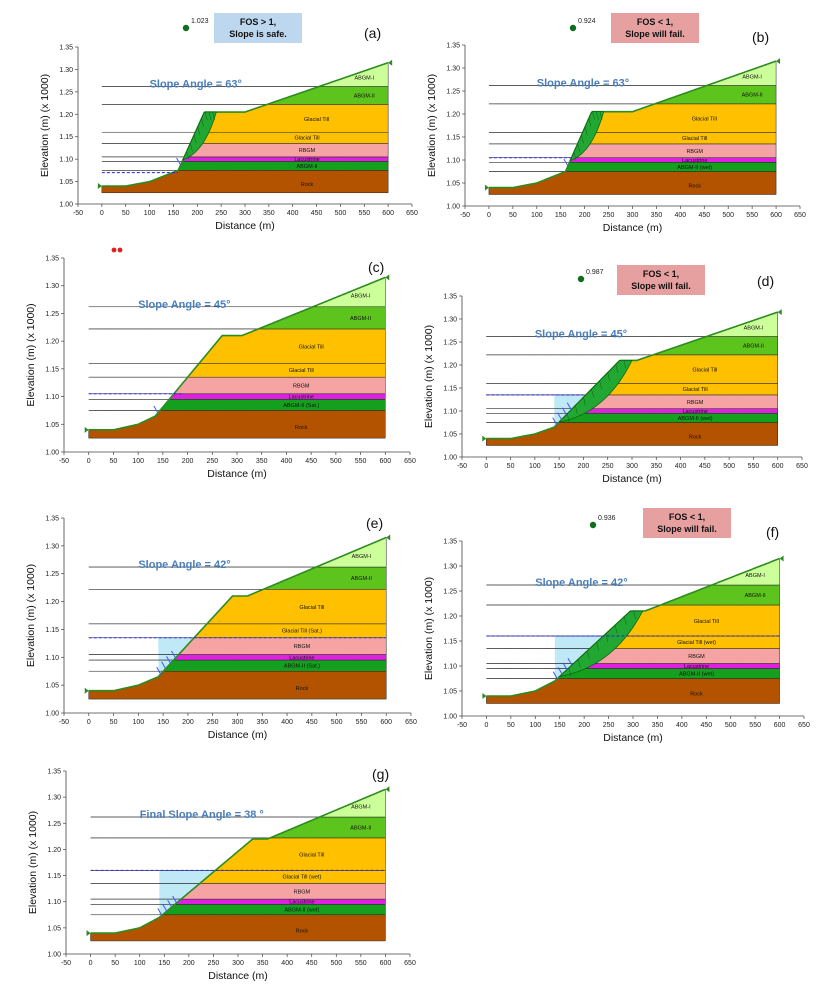  Describe the element at coordinates (88, 933) in the screenshot. I see `left-end-marker` at that location.